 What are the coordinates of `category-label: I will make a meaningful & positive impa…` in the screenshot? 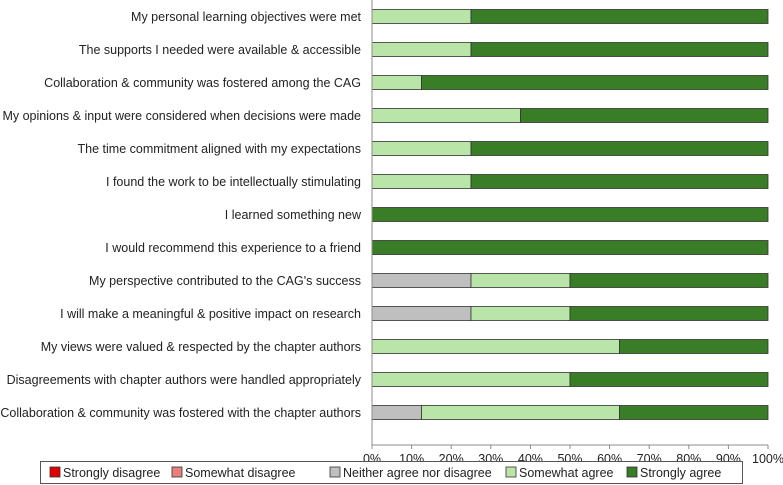 It's located at (210, 314).